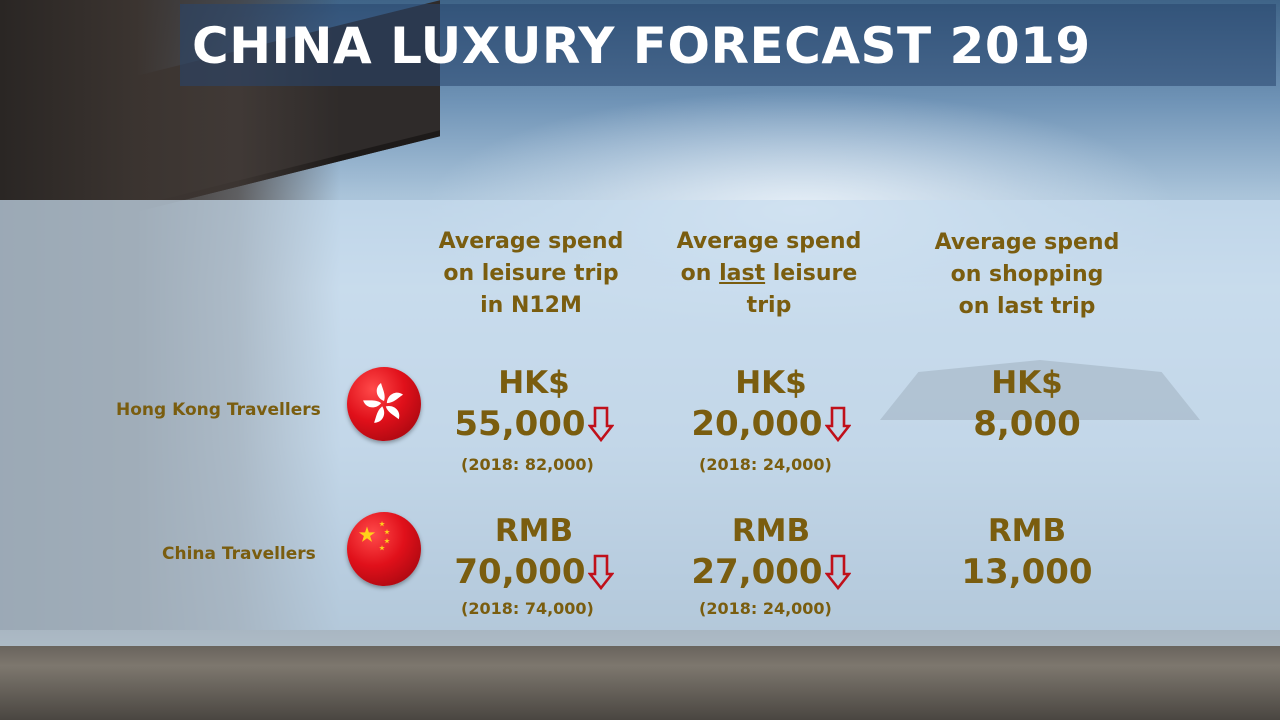 Image resolution: width=1280 pixels, height=720 pixels. I want to click on row-label-china: China Travellers, so click(239, 554).